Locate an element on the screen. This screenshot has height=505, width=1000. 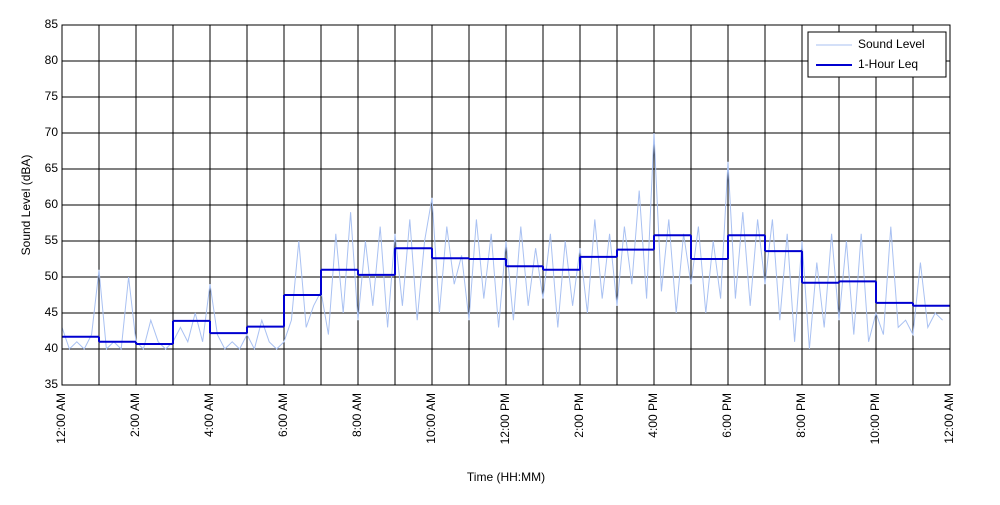
y-tick-label: 65 is located at coordinates (52, 168).